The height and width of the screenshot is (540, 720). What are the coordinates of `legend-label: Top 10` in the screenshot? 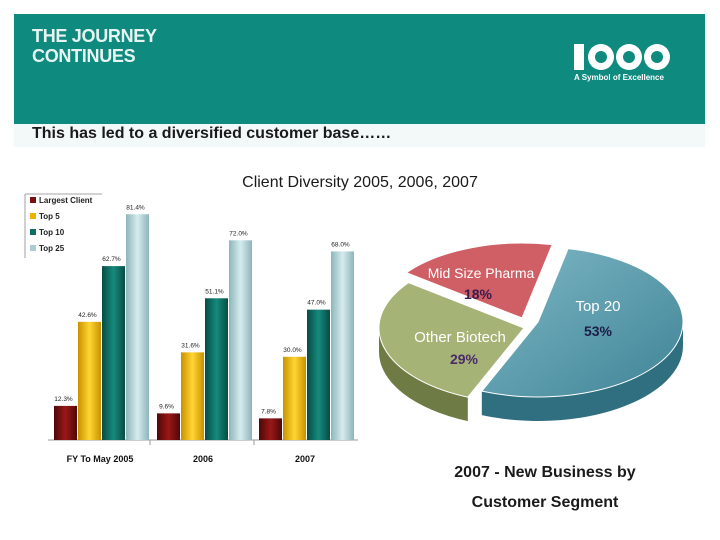 It's located at (52, 232).